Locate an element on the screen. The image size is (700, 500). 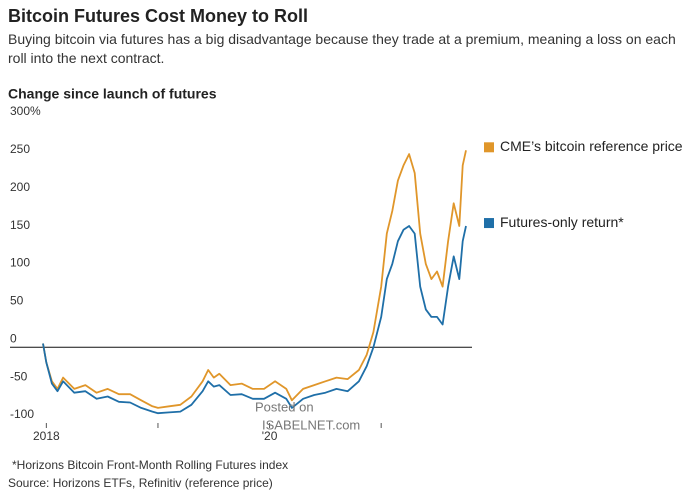
x-tick-label: '20 is located at coordinates (270, 436).